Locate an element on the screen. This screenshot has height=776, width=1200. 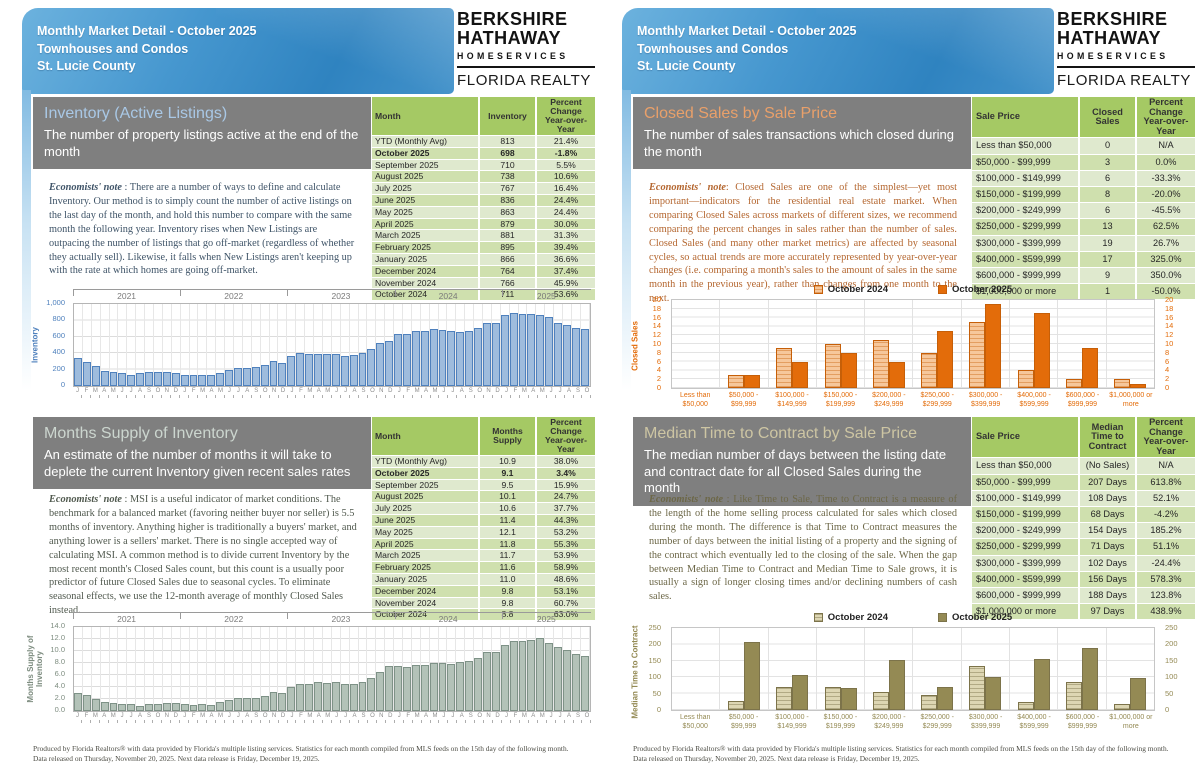
table-cell: 24.4% is located at coordinates (566, 200).